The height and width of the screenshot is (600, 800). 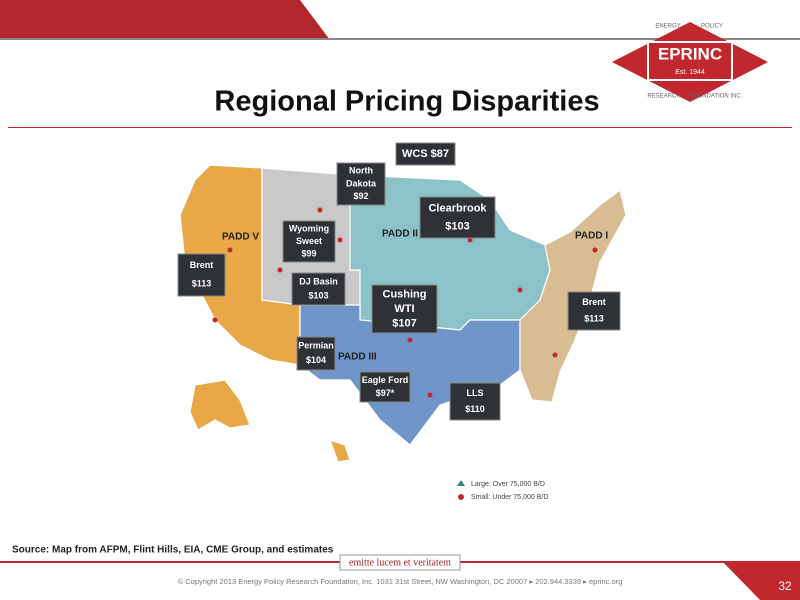 I want to click on page-number: 32, so click(x=785, y=586).